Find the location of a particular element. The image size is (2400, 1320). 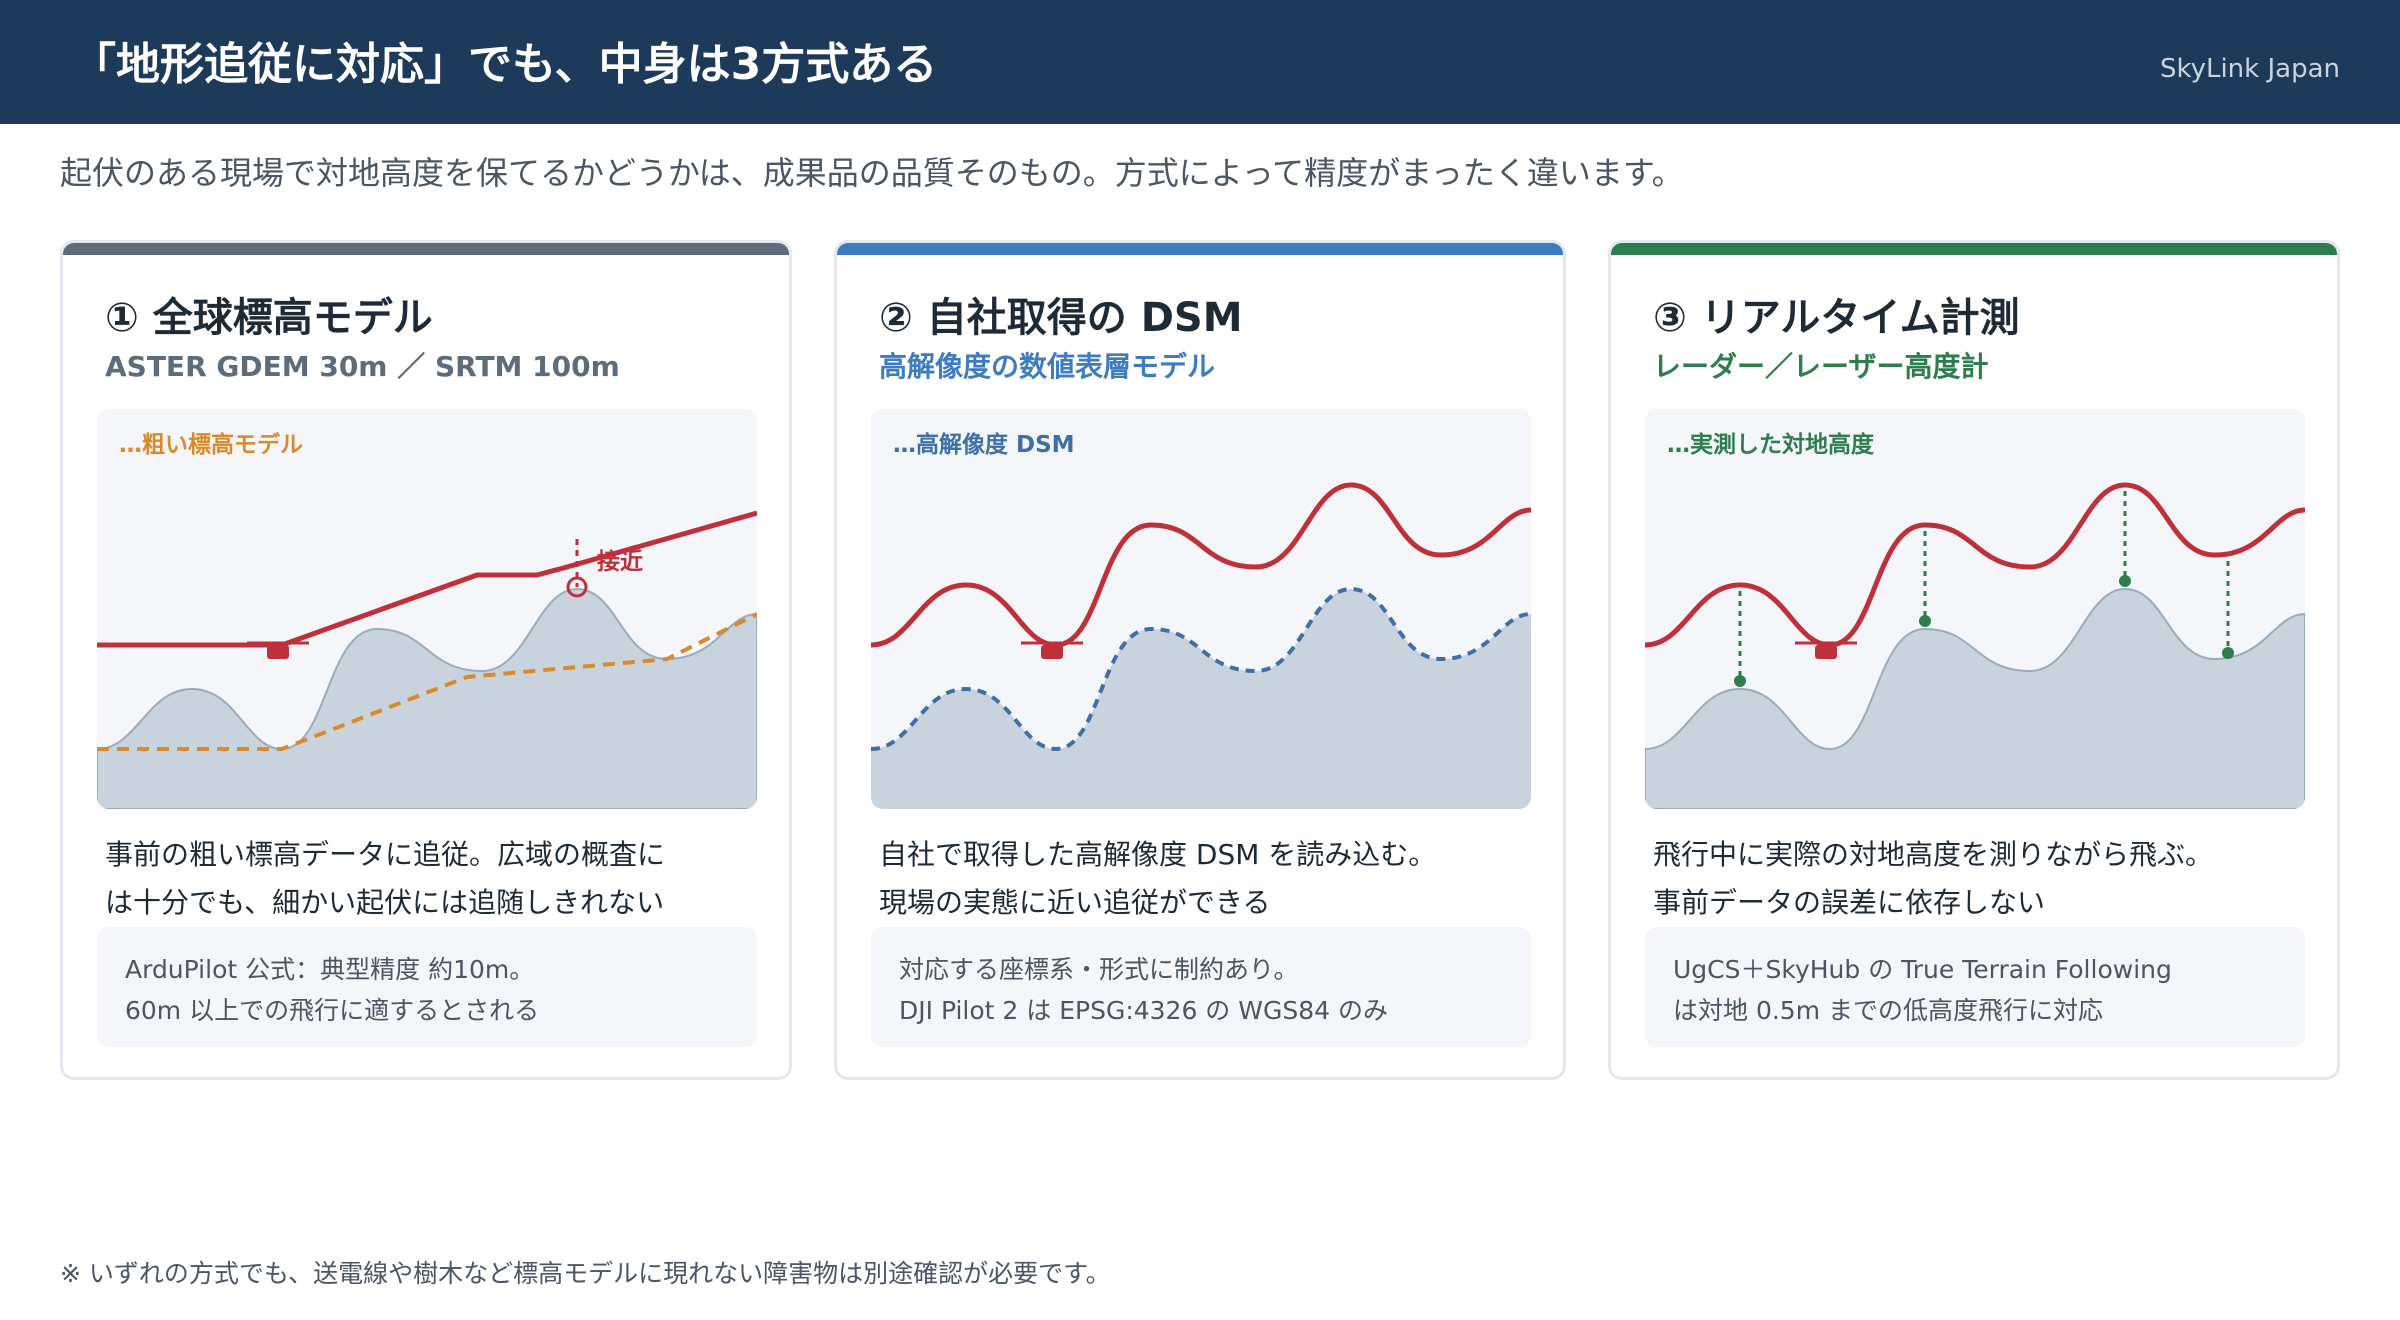

proximity-marker-icon is located at coordinates (577, 587).